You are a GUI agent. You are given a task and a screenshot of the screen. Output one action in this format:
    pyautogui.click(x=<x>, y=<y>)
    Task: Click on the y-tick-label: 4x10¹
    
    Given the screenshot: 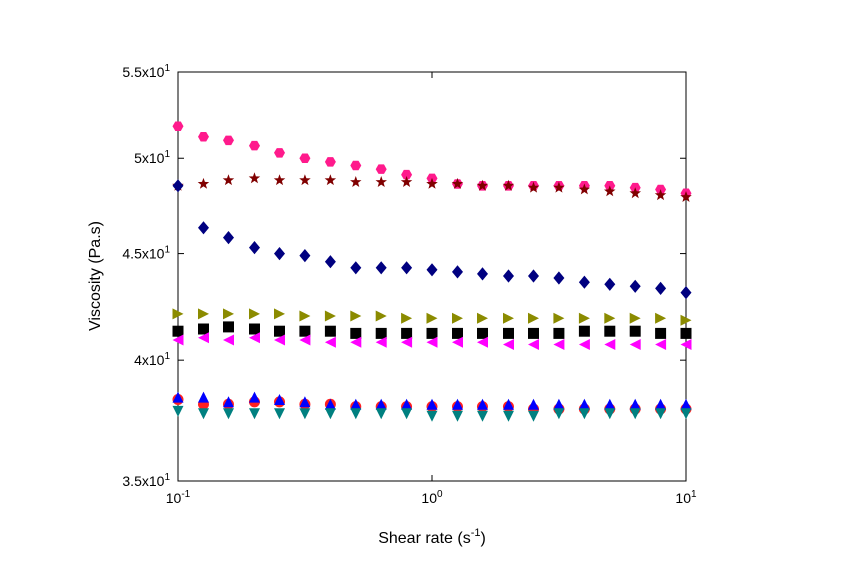 What is the action you would take?
    pyautogui.click(x=152, y=359)
    